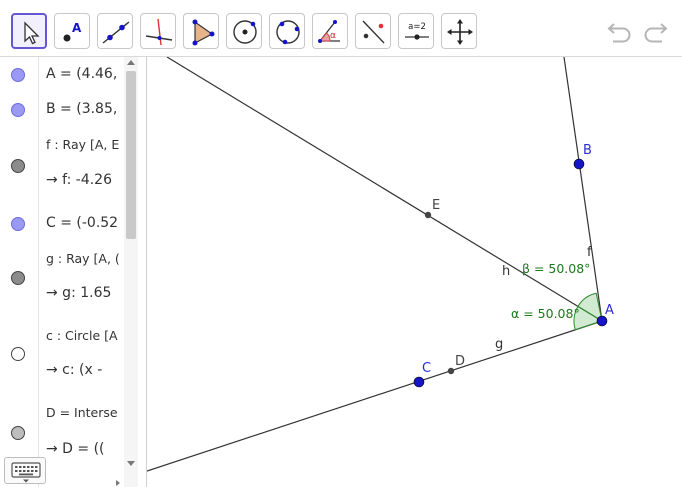  I want to click on point-a, so click(602, 321).